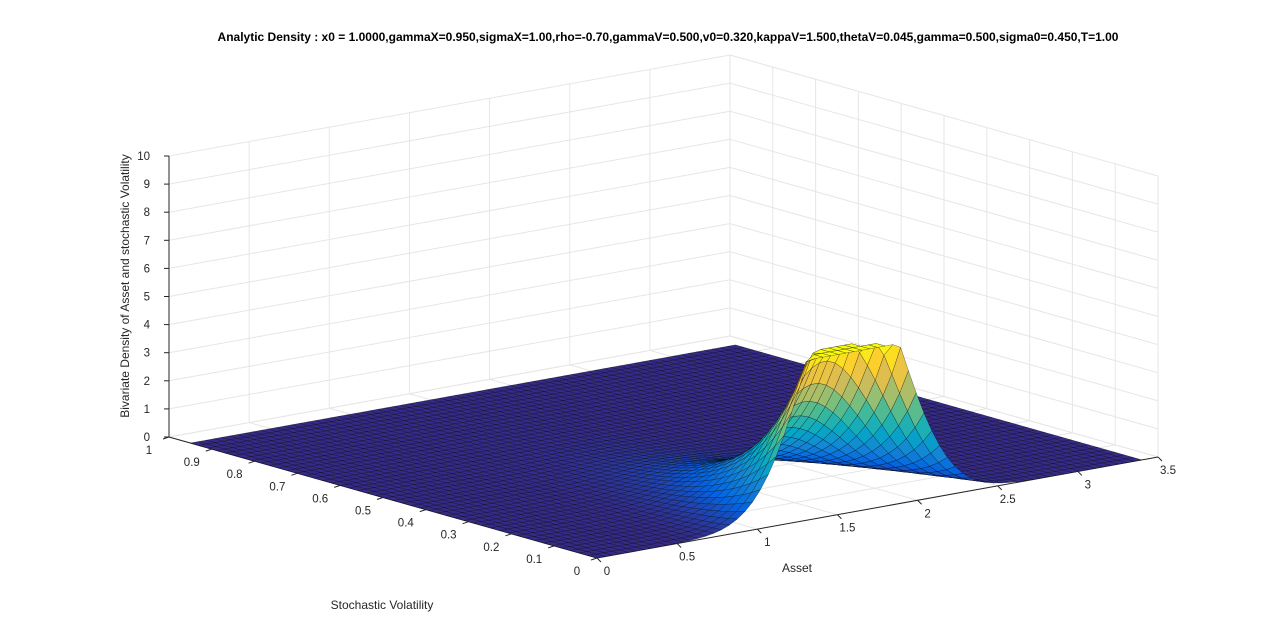  I want to click on x-tick-label: 1, so click(767, 543).